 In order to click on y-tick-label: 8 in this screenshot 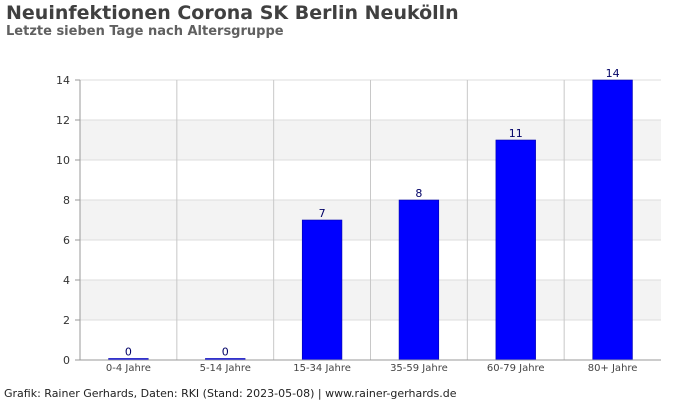, I will do `click(66, 200)`.